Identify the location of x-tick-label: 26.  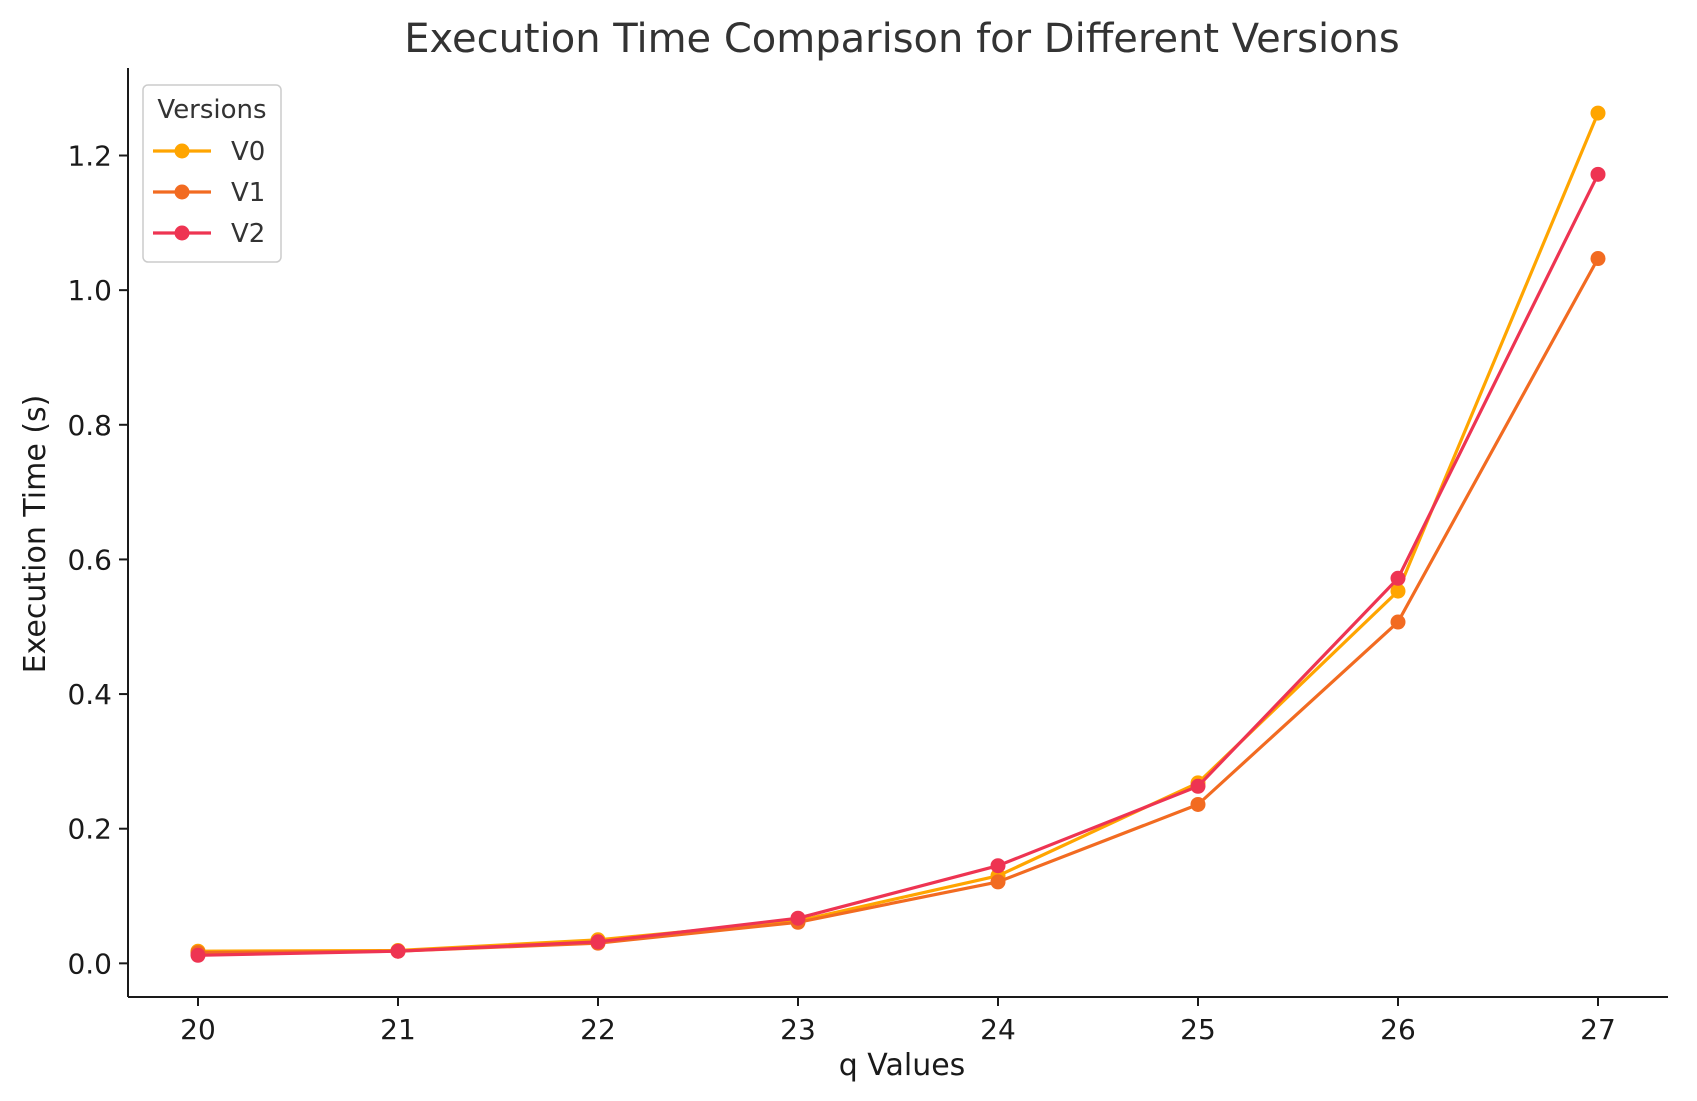
(1398, 1029).